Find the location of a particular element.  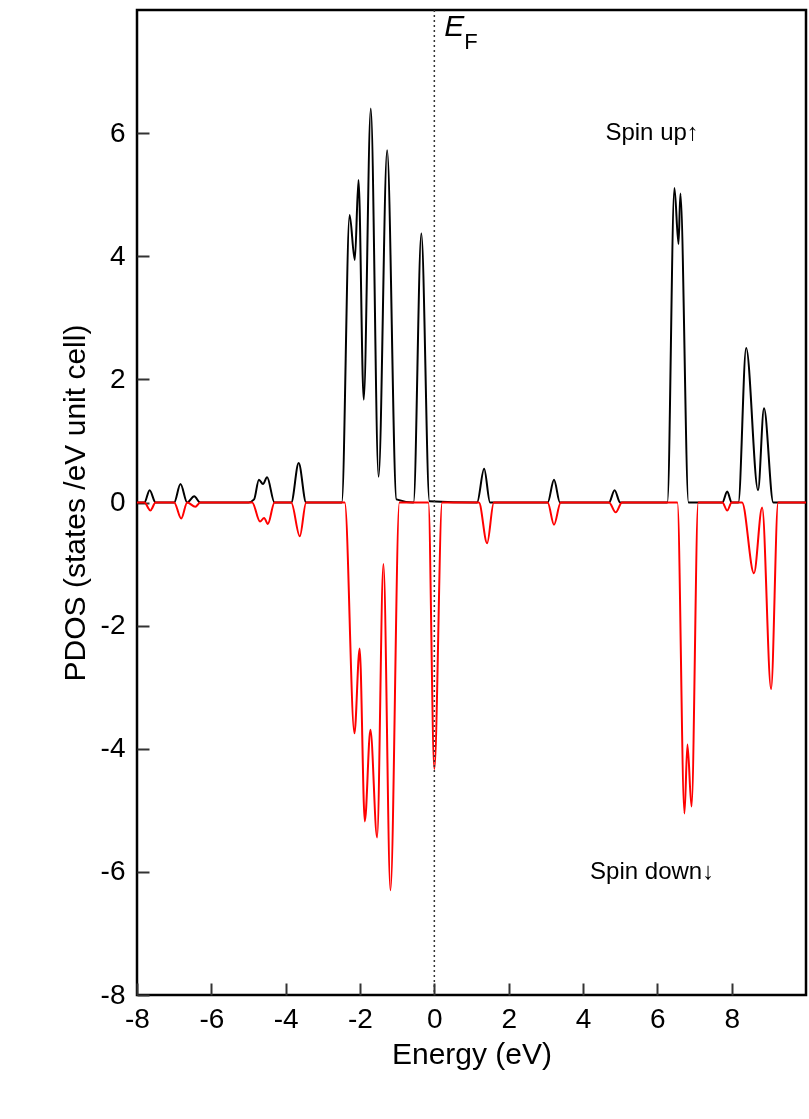

y-tick-label: 2 is located at coordinates (117, 378).